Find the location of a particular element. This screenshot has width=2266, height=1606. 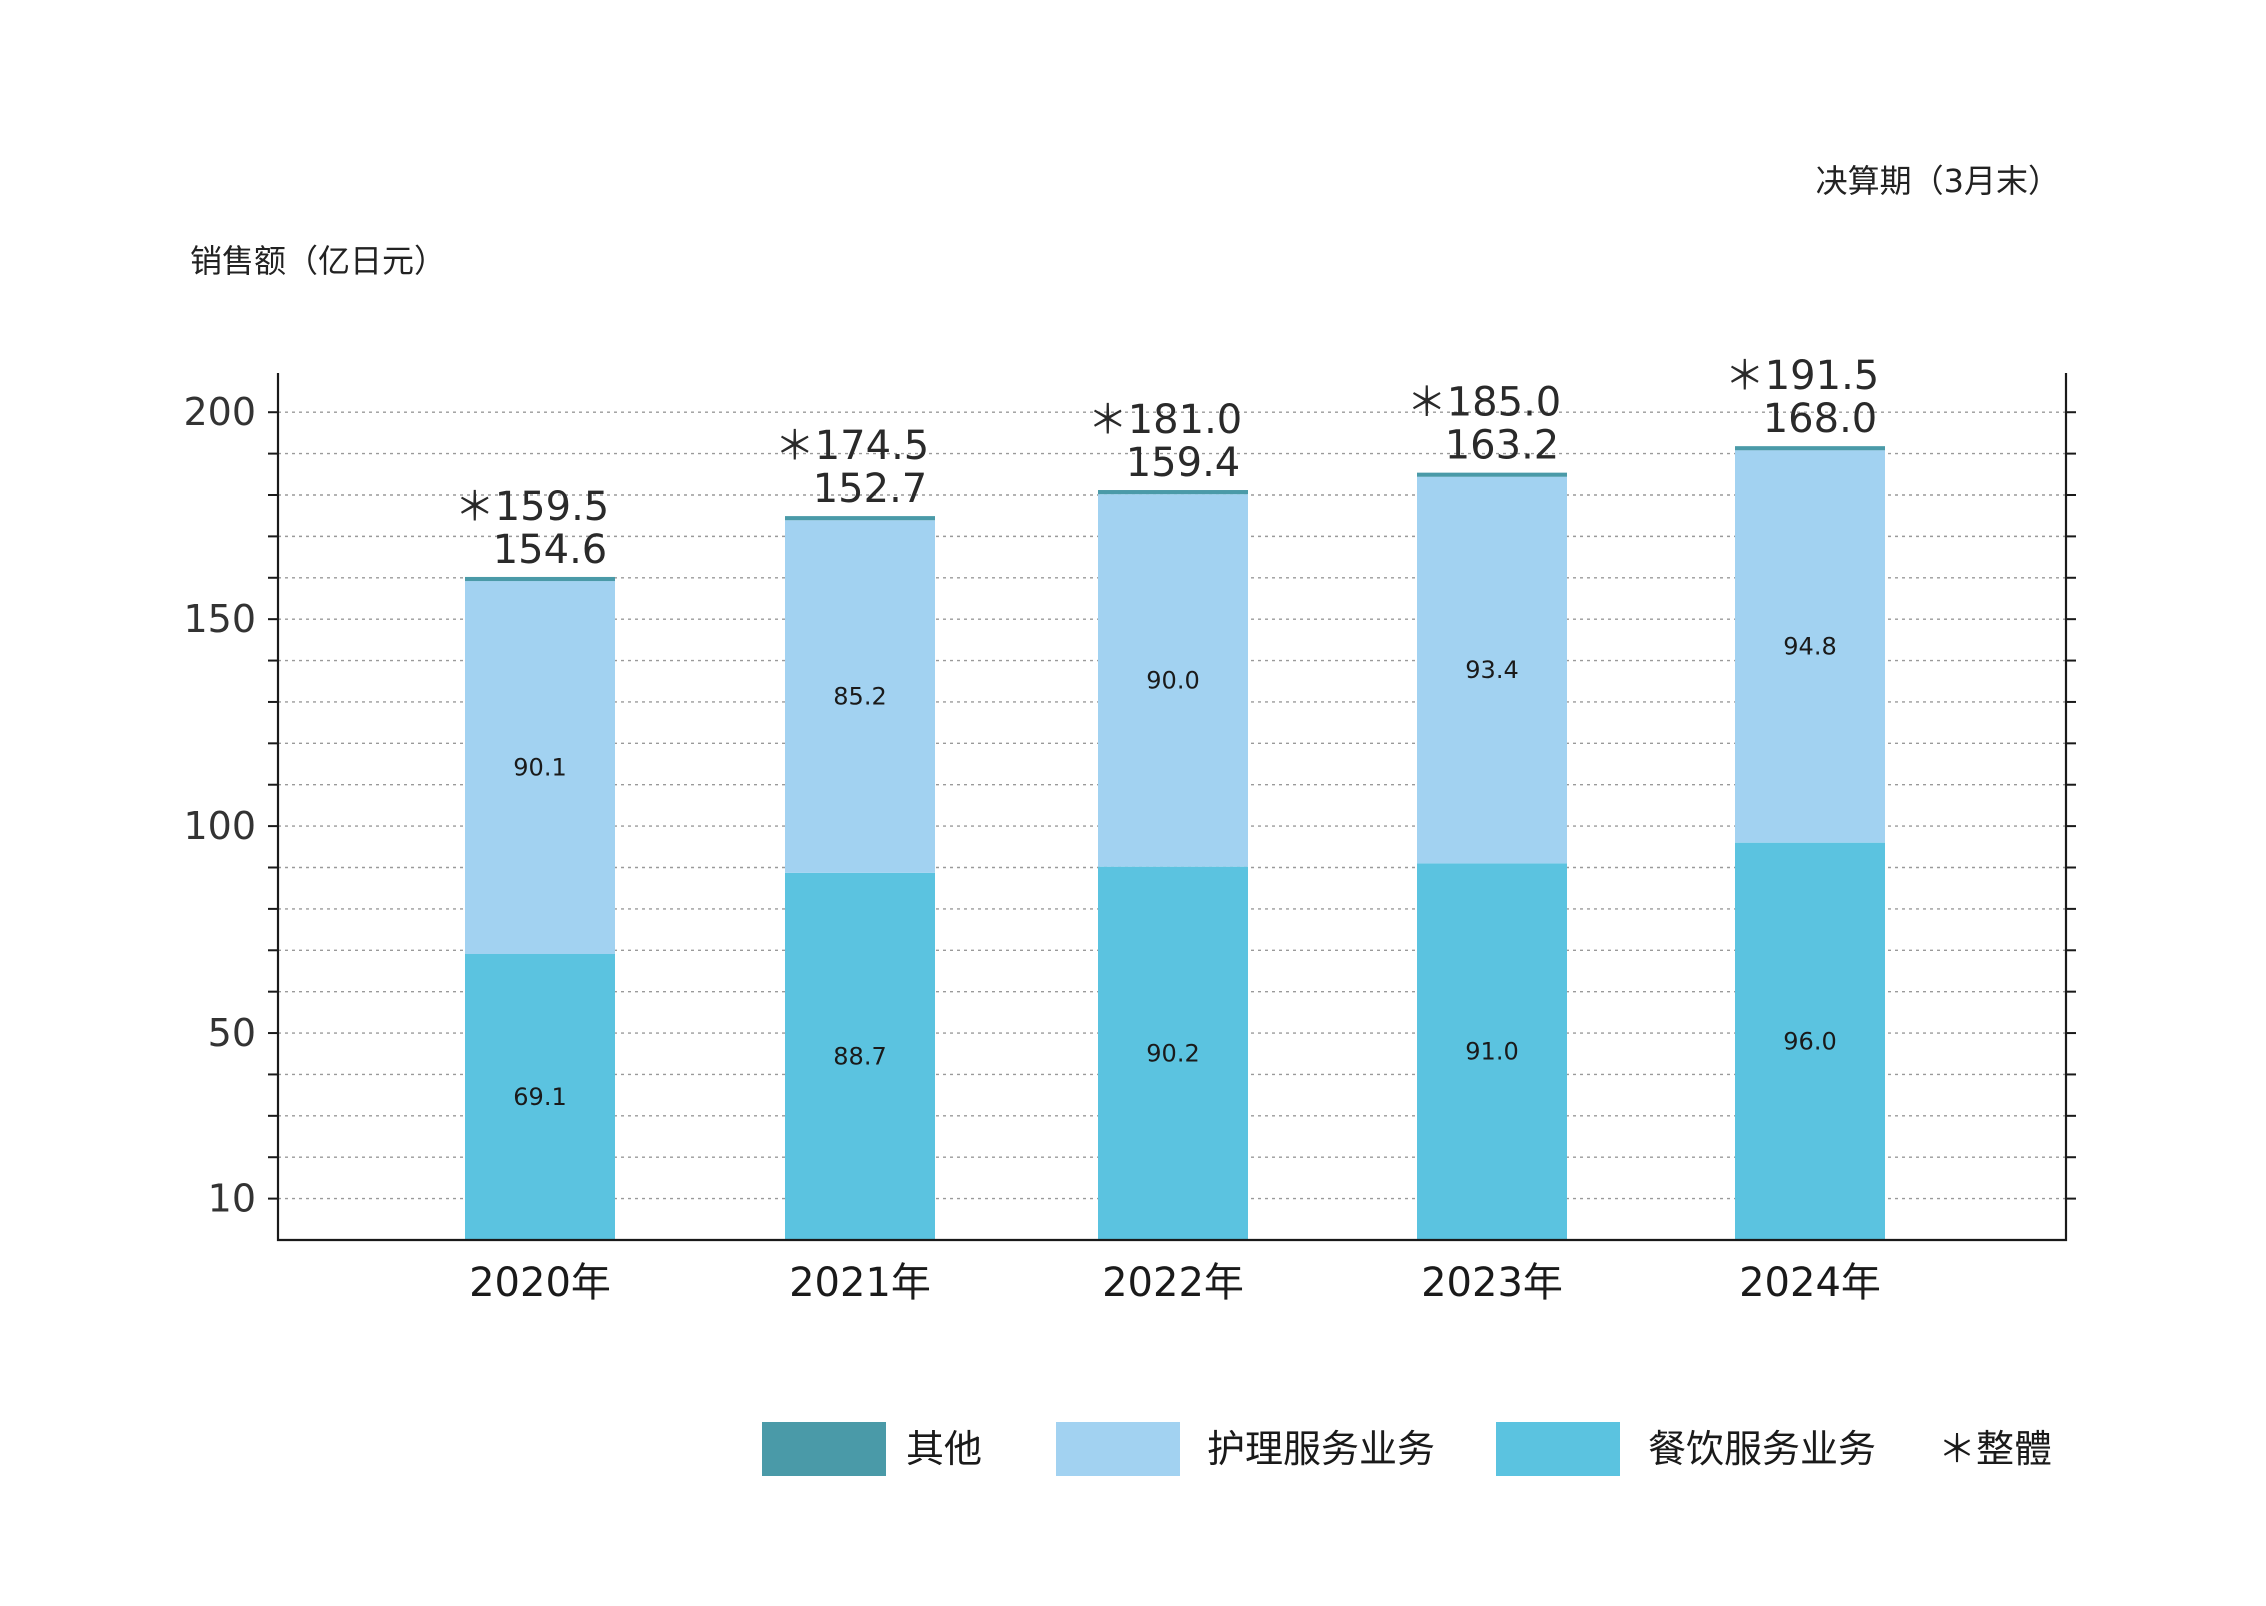

data-label-food: 96.0 is located at coordinates (1809, 1041).